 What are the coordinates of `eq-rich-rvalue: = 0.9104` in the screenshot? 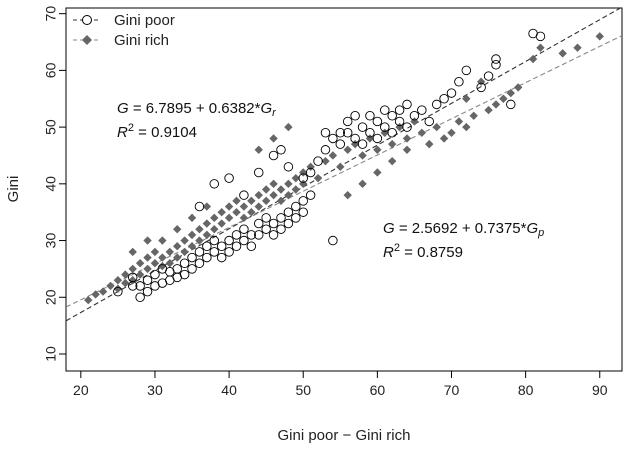 It's located at (165, 132).